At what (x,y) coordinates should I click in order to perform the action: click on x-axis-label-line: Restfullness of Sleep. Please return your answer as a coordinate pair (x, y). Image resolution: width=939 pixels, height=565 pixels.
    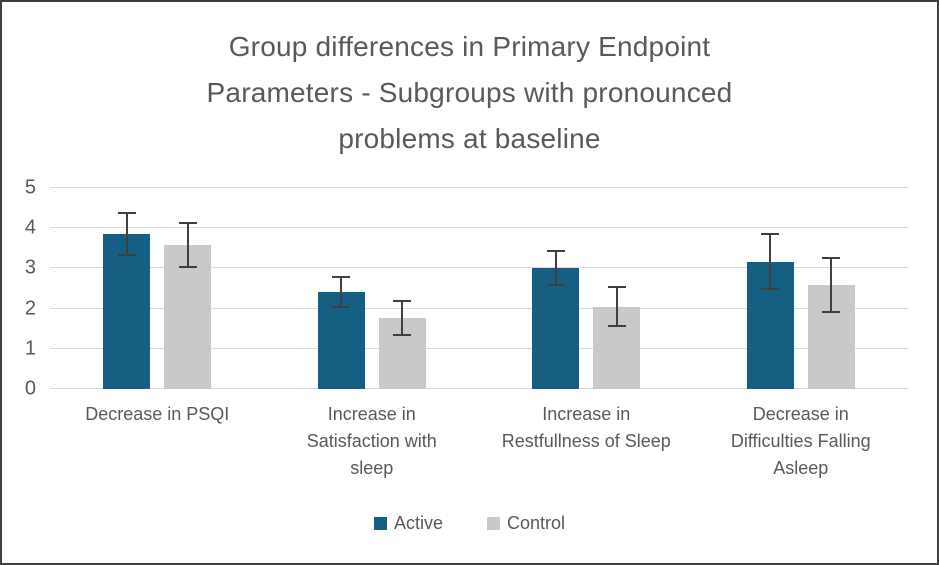
    Looking at the image, I should click on (586, 441).